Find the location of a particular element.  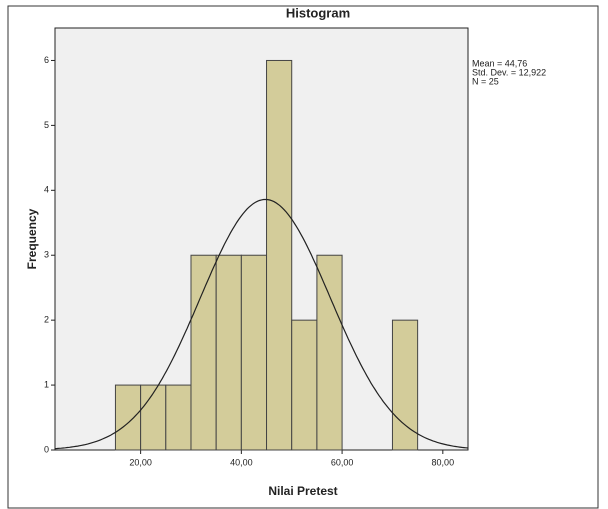

y-axis-label: Frequency is located at coordinates (32, 238).